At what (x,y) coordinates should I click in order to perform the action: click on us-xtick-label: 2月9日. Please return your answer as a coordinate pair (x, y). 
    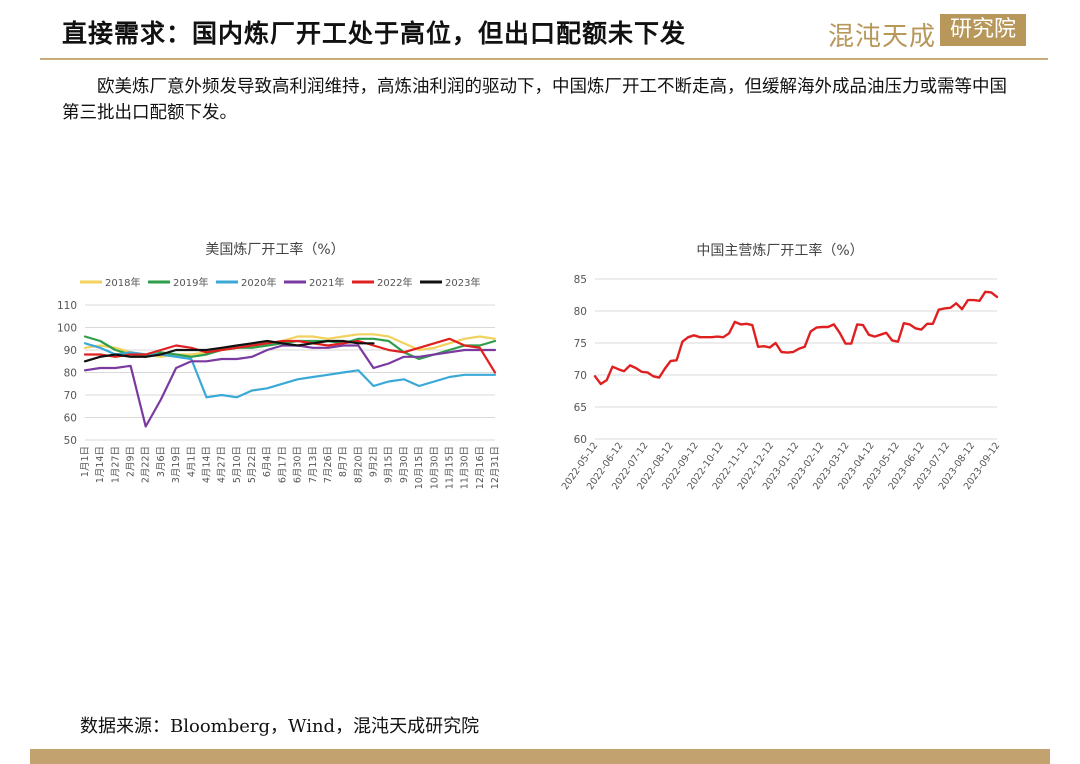
    Looking at the image, I should click on (131, 461).